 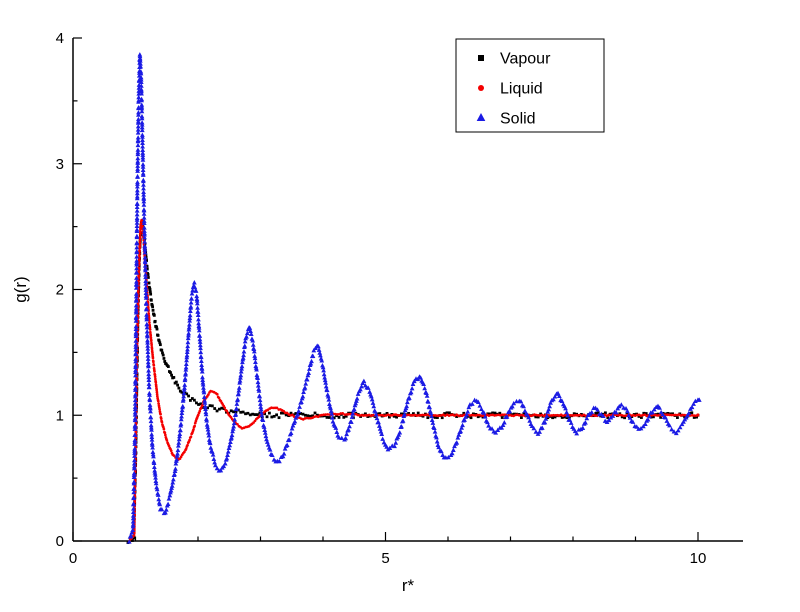 I want to click on legend-label-liquid: Liquid, so click(x=521, y=89).